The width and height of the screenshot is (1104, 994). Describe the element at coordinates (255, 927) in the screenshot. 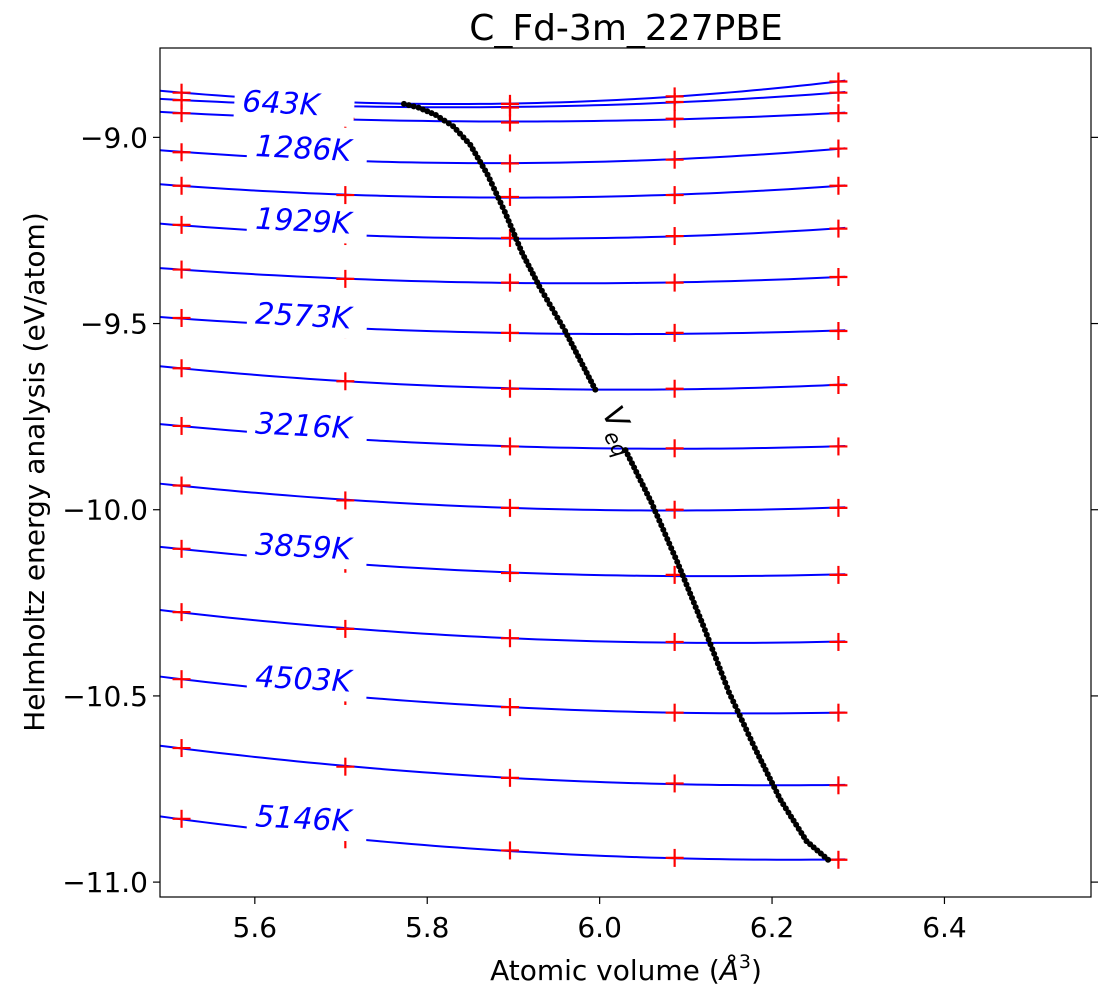

I see `x-tick-label: 5.6` at that location.